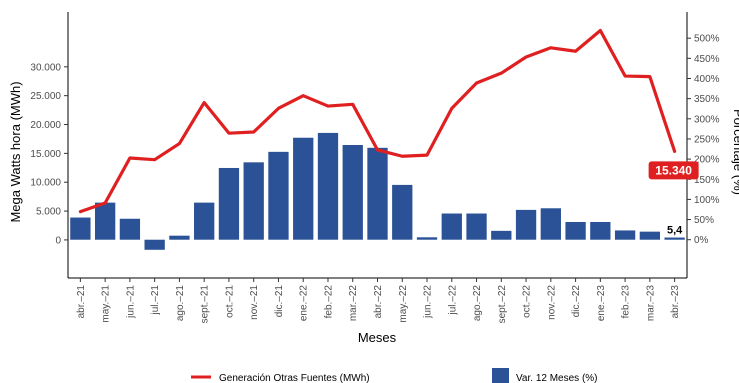 This screenshot has width=739, height=383. I want to click on y2-tick-label: 400%, so click(707, 79).